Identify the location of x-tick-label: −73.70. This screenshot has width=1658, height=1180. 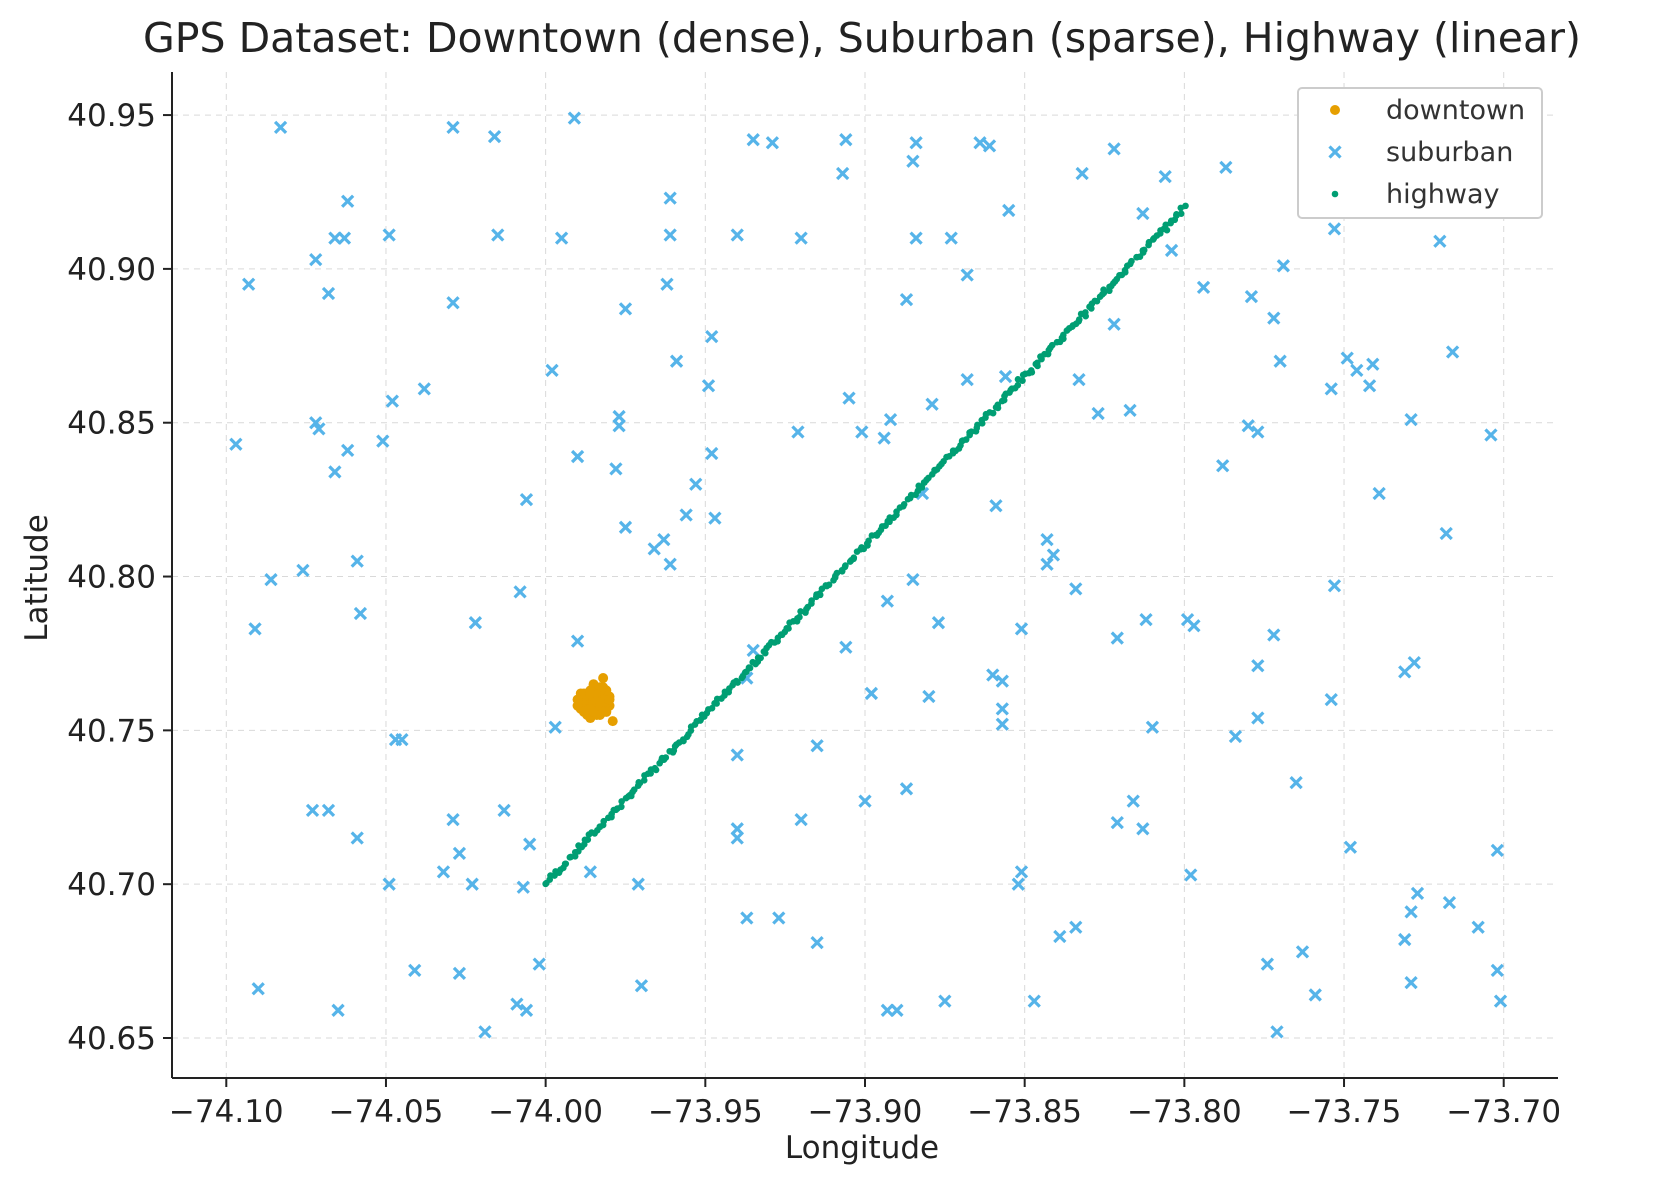
(1503, 1112).